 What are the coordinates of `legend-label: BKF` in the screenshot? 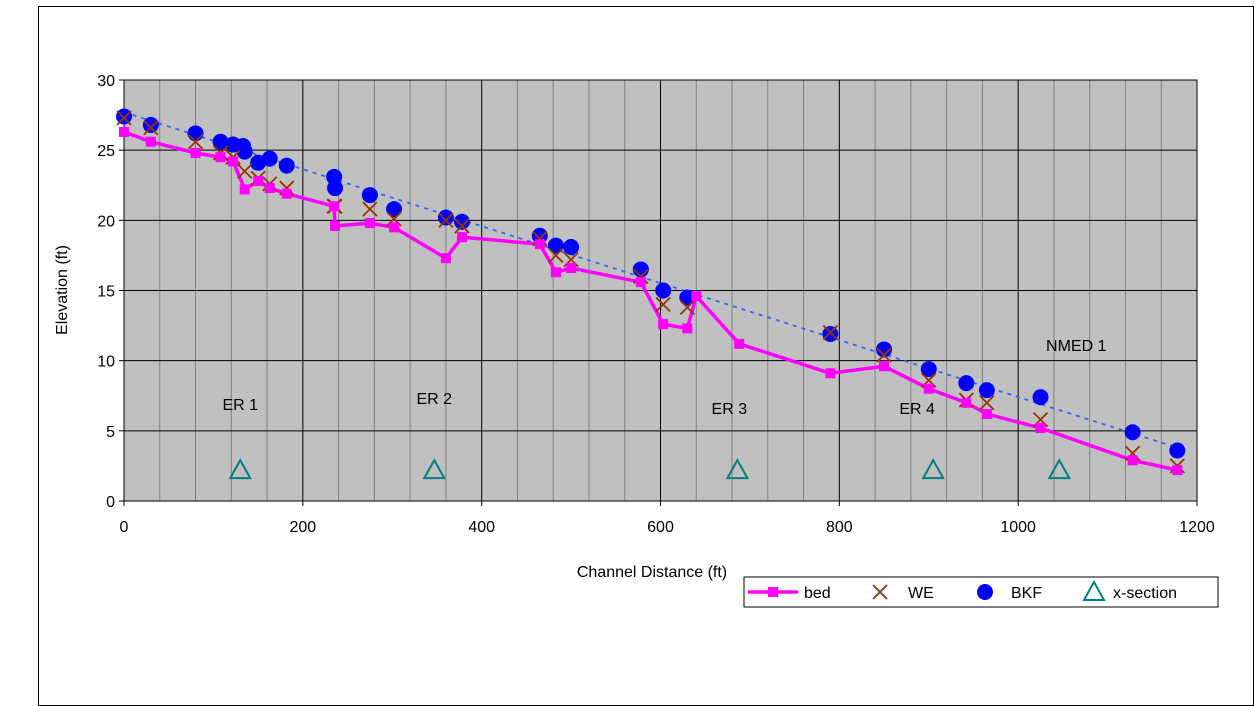 It's located at (1026, 593).